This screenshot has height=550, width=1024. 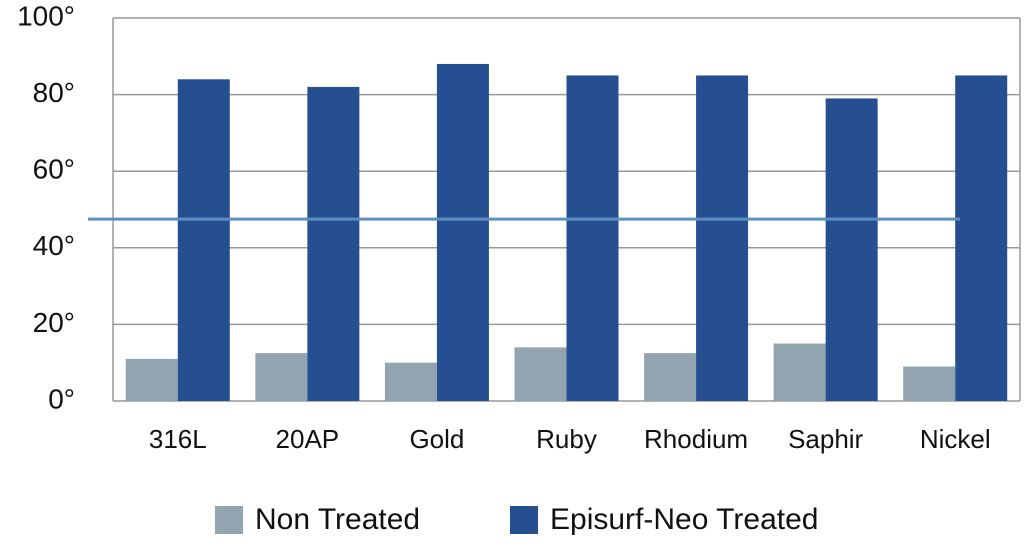 What do you see at coordinates (54, 245) in the screenshot?
I see `y-tick-label: 40°` at bounding box center [54, 245].